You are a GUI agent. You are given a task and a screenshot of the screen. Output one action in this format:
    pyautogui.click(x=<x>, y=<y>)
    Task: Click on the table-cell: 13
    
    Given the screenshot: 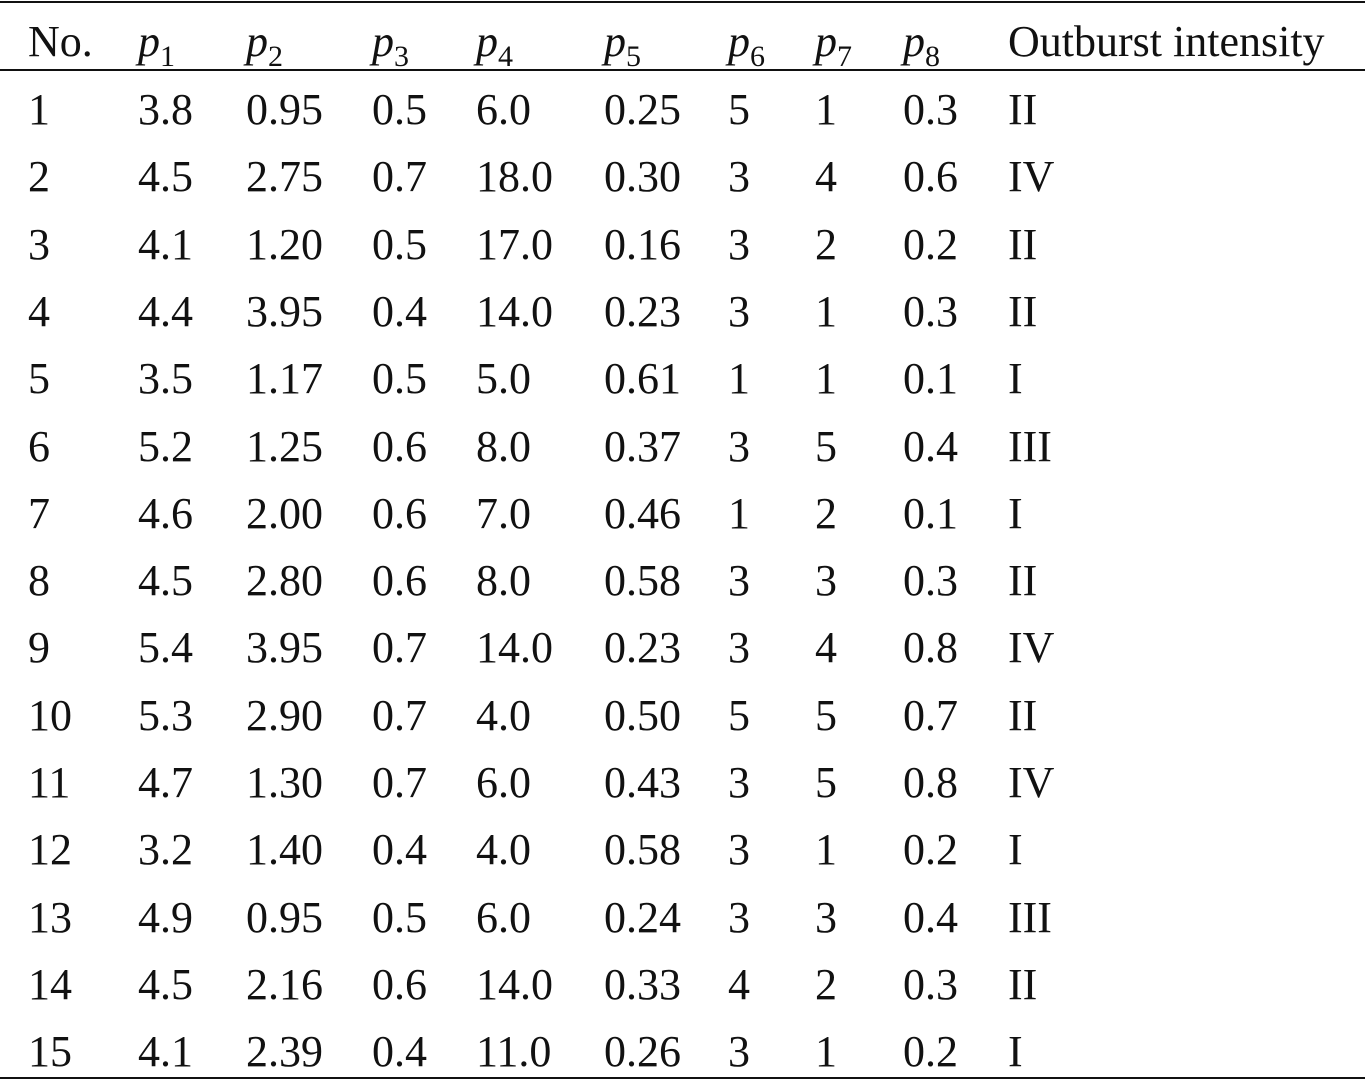 What is the action you would take?
    pyautogui.click(x=50, y=917)
    